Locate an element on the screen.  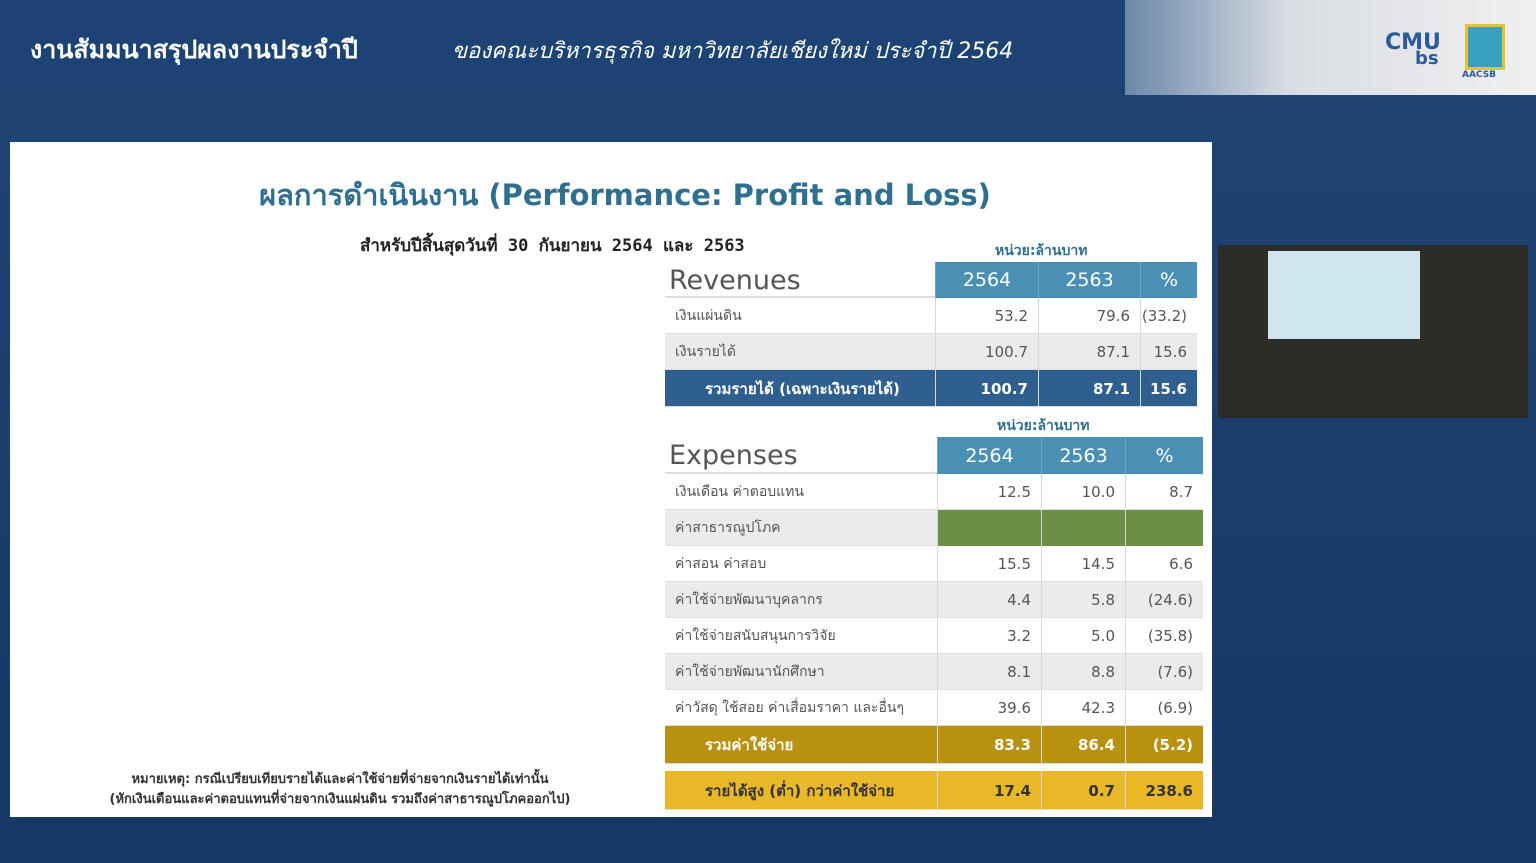
cell-value: 42.3 is located at coordinates (1083, 708).